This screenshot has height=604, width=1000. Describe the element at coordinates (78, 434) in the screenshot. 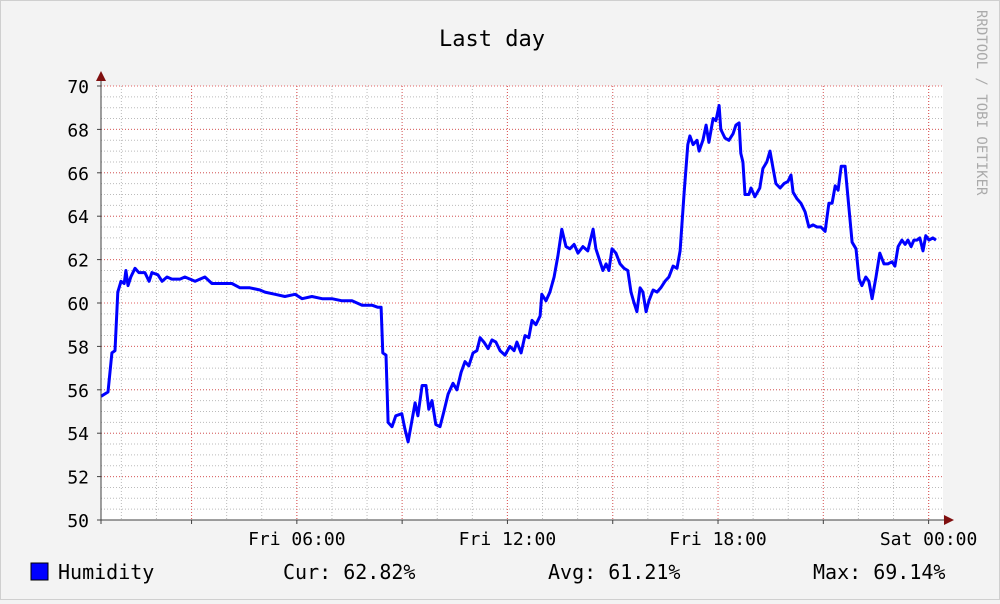

I see `y-tick-label: 54` at that location.